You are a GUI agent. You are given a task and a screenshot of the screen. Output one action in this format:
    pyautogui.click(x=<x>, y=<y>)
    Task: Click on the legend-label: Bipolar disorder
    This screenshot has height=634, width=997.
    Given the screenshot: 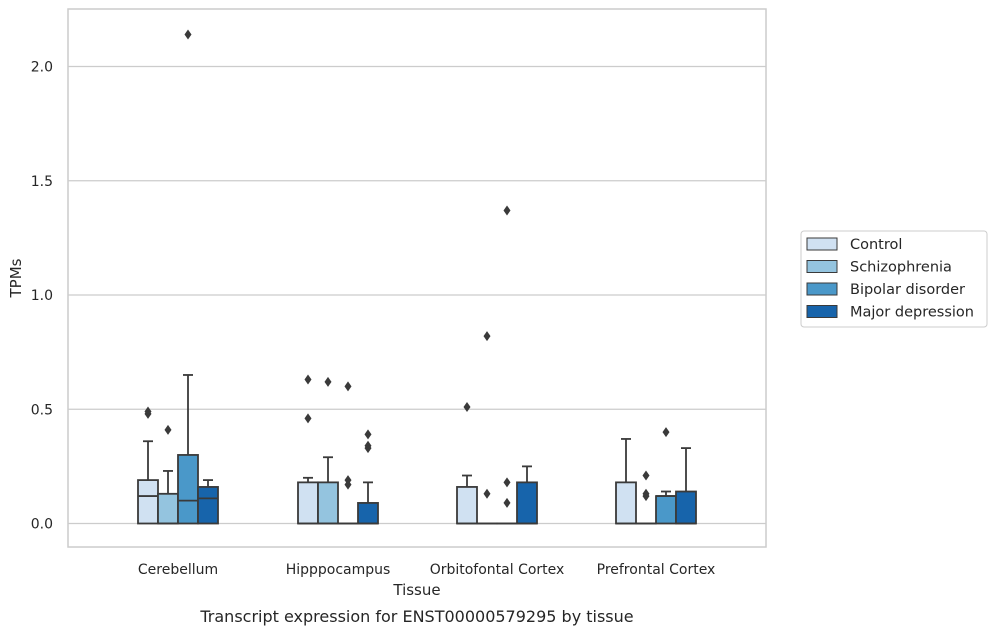 What is the action you would take?
    pyautogui.click(x=907, y=290)
    